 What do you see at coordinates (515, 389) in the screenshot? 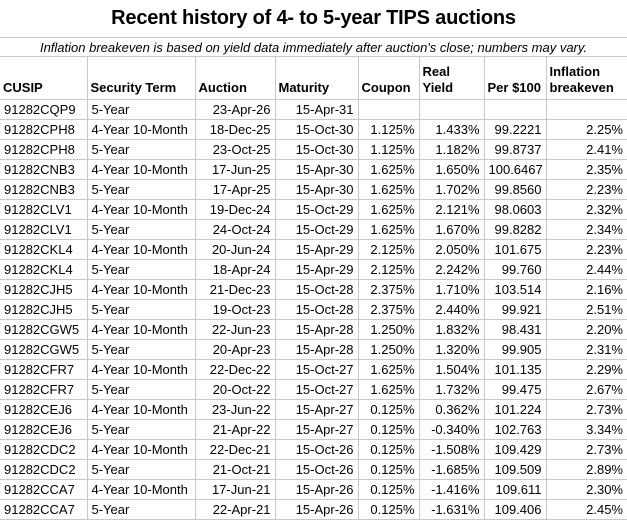
I see `cell-per_100: 99.475` at bounding box center [515, 389].